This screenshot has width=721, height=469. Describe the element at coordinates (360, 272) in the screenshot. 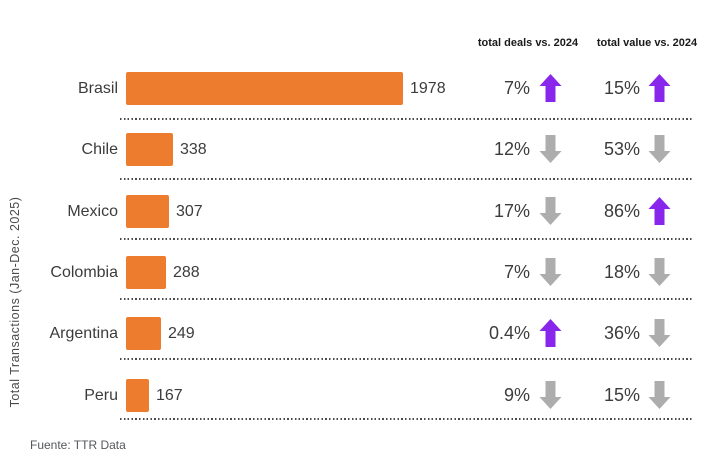

I see `chart-row: Colombia 288 7% 18%` at that location.